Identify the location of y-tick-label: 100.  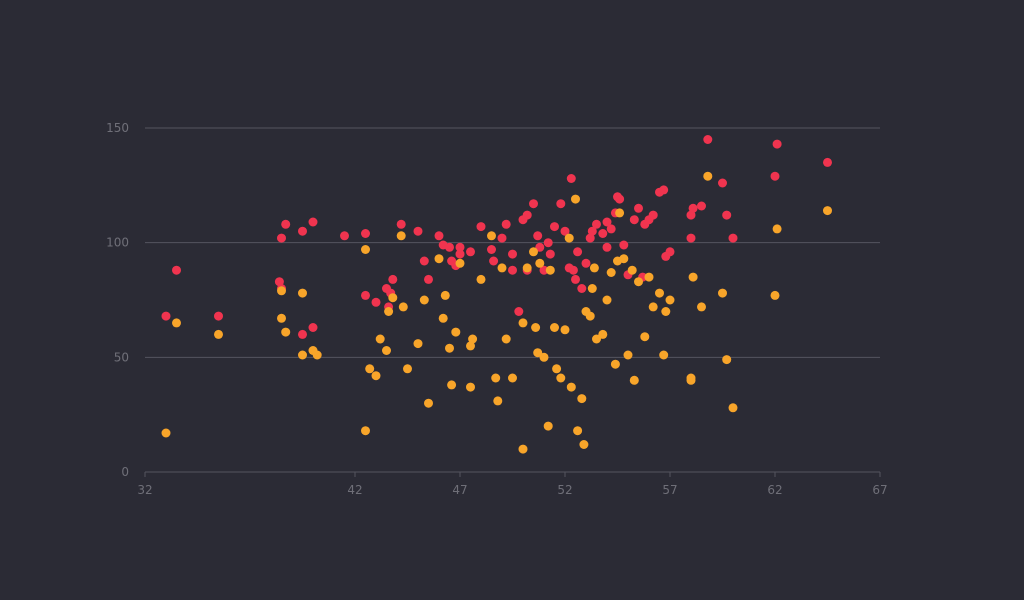
(117, 243).